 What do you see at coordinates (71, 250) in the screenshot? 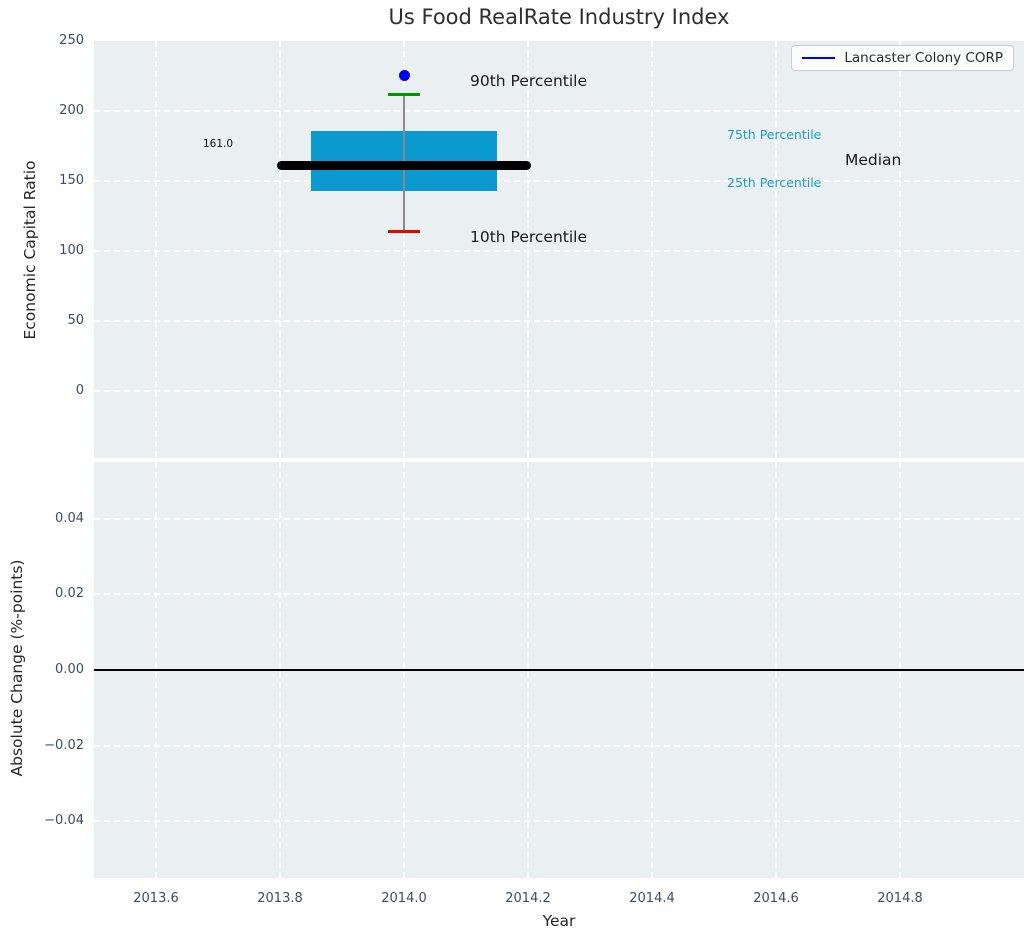
I see `y-tick-label: 100` at bounding box center [71, 250].